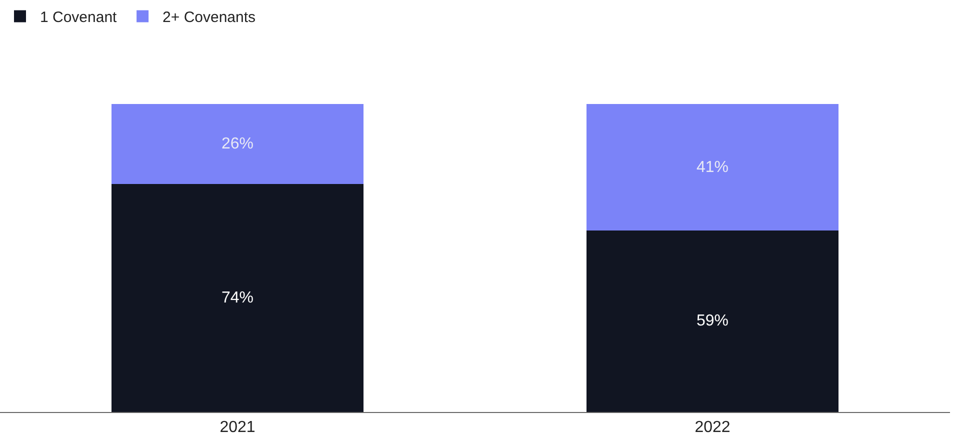  Describe the element at coordinates (238, 427) in the screenshot. I see `x-tick-label: 2021` at that location.